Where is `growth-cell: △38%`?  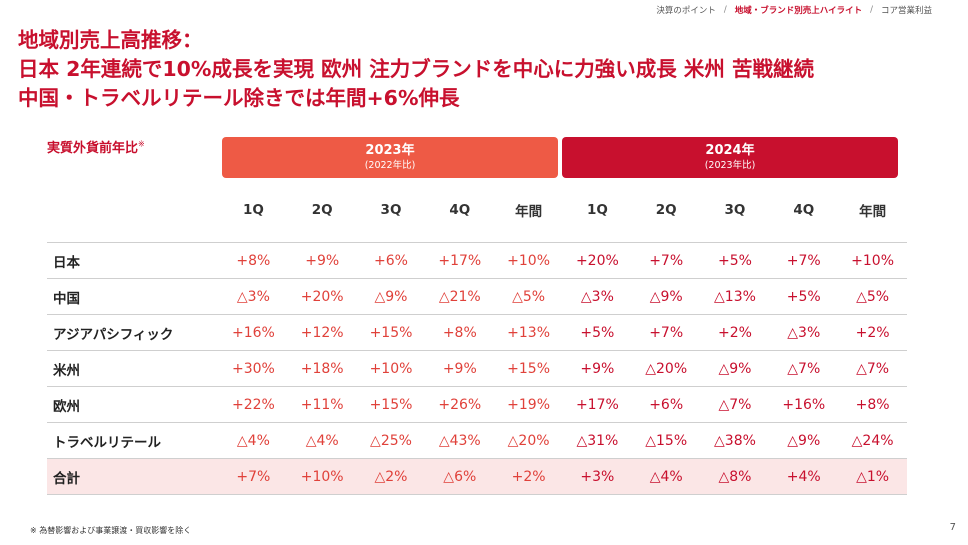
growth-cell: △38% is located at coordinates (735, 440).